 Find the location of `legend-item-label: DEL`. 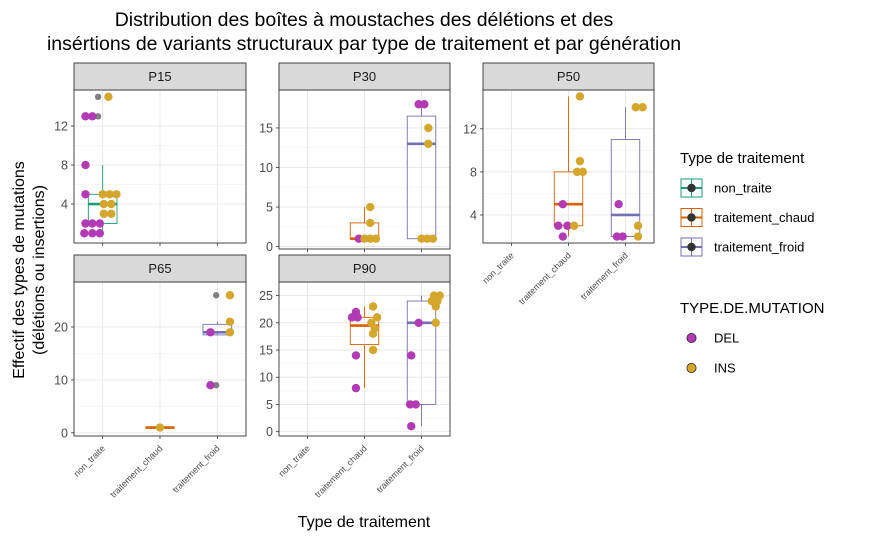

legend-item-label: DEL is located at coordinates (726, 338).